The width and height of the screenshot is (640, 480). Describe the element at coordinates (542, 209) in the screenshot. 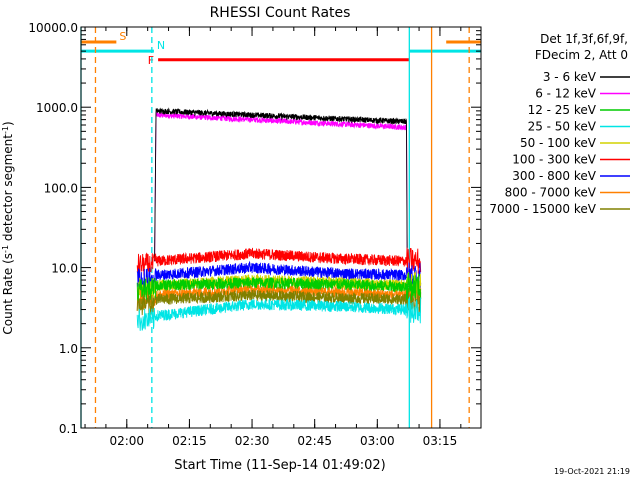

I see `legend-label: 7000 - 15000 keV` at that location.